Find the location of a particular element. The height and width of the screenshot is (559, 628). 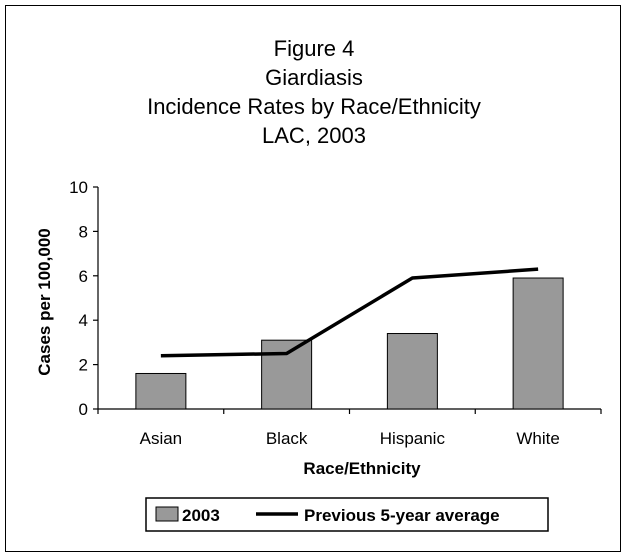

bar-2003-black is located at coordinates (287, 374).